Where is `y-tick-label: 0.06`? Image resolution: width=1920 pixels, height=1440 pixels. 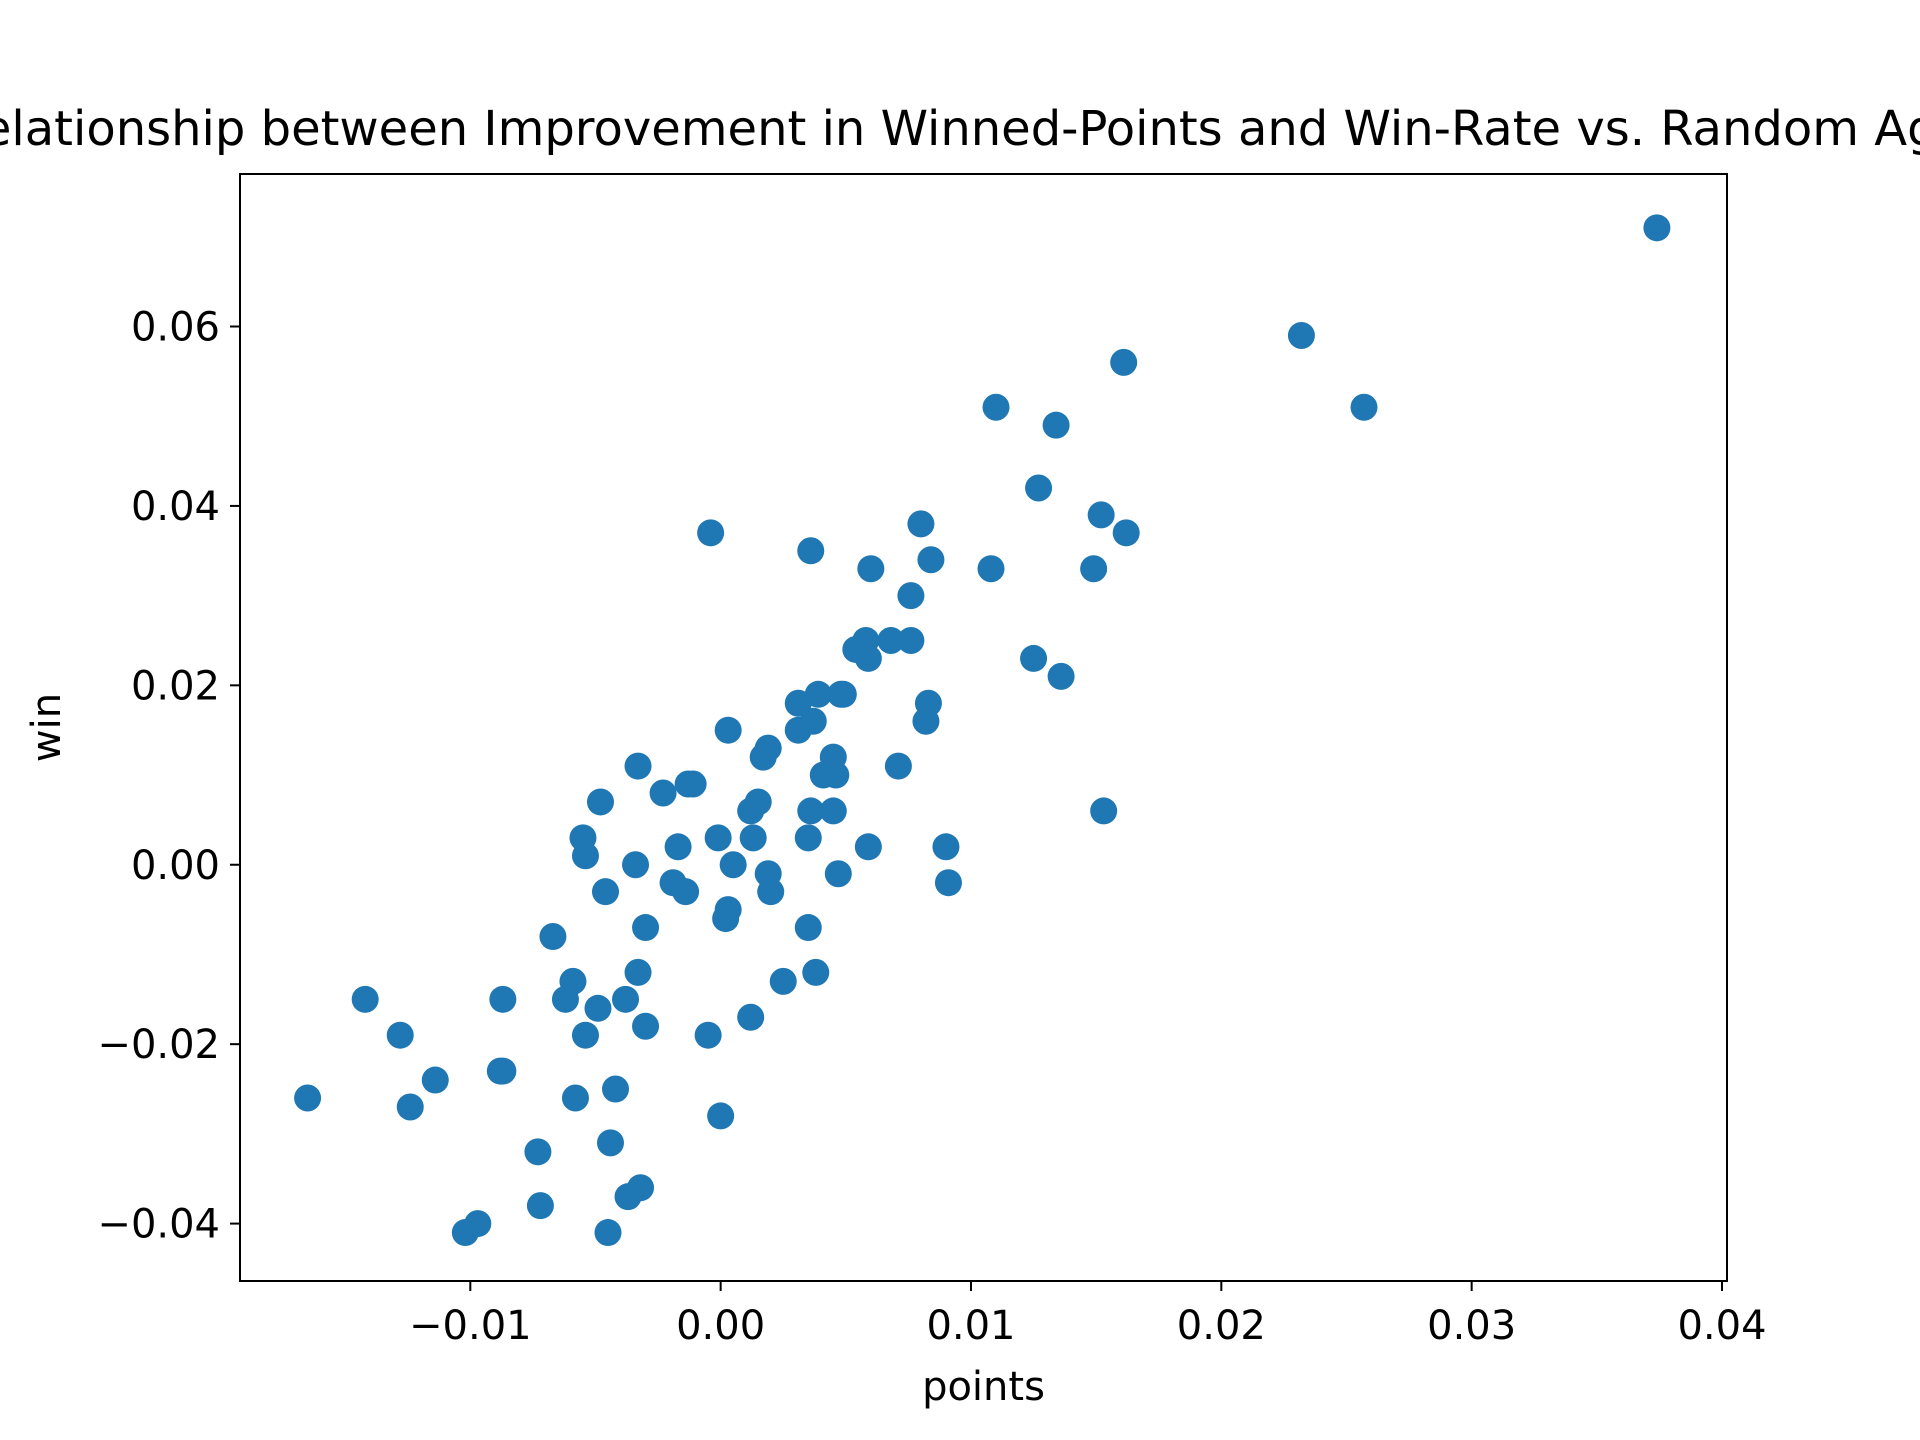
y-tick-label: 0.06 is located at coordinates (175, 328).